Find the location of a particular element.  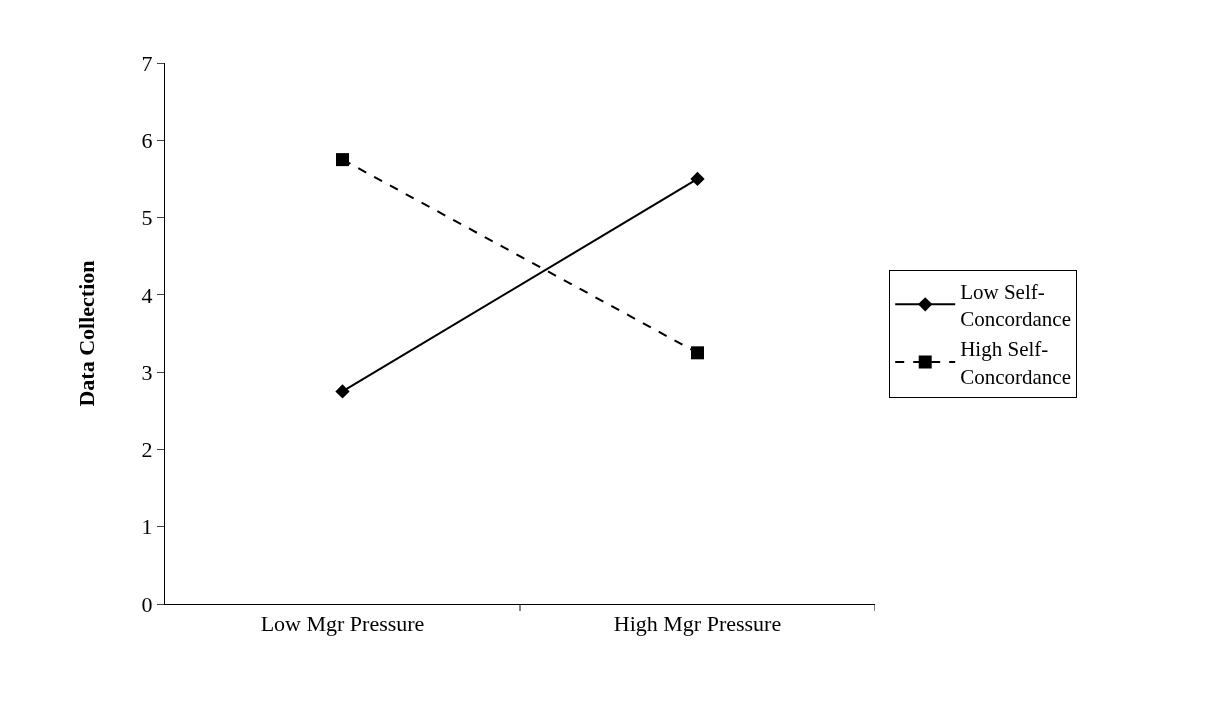

x-tick-label: High Mgr Pressure is located at coordinates (697, 624).